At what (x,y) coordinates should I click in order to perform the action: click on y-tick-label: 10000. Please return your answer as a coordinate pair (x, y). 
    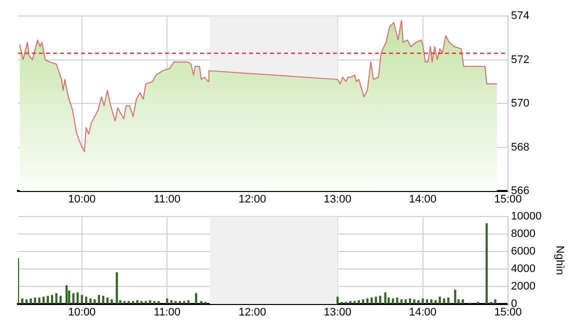
    Looking at the image, I should click on (526, 216).